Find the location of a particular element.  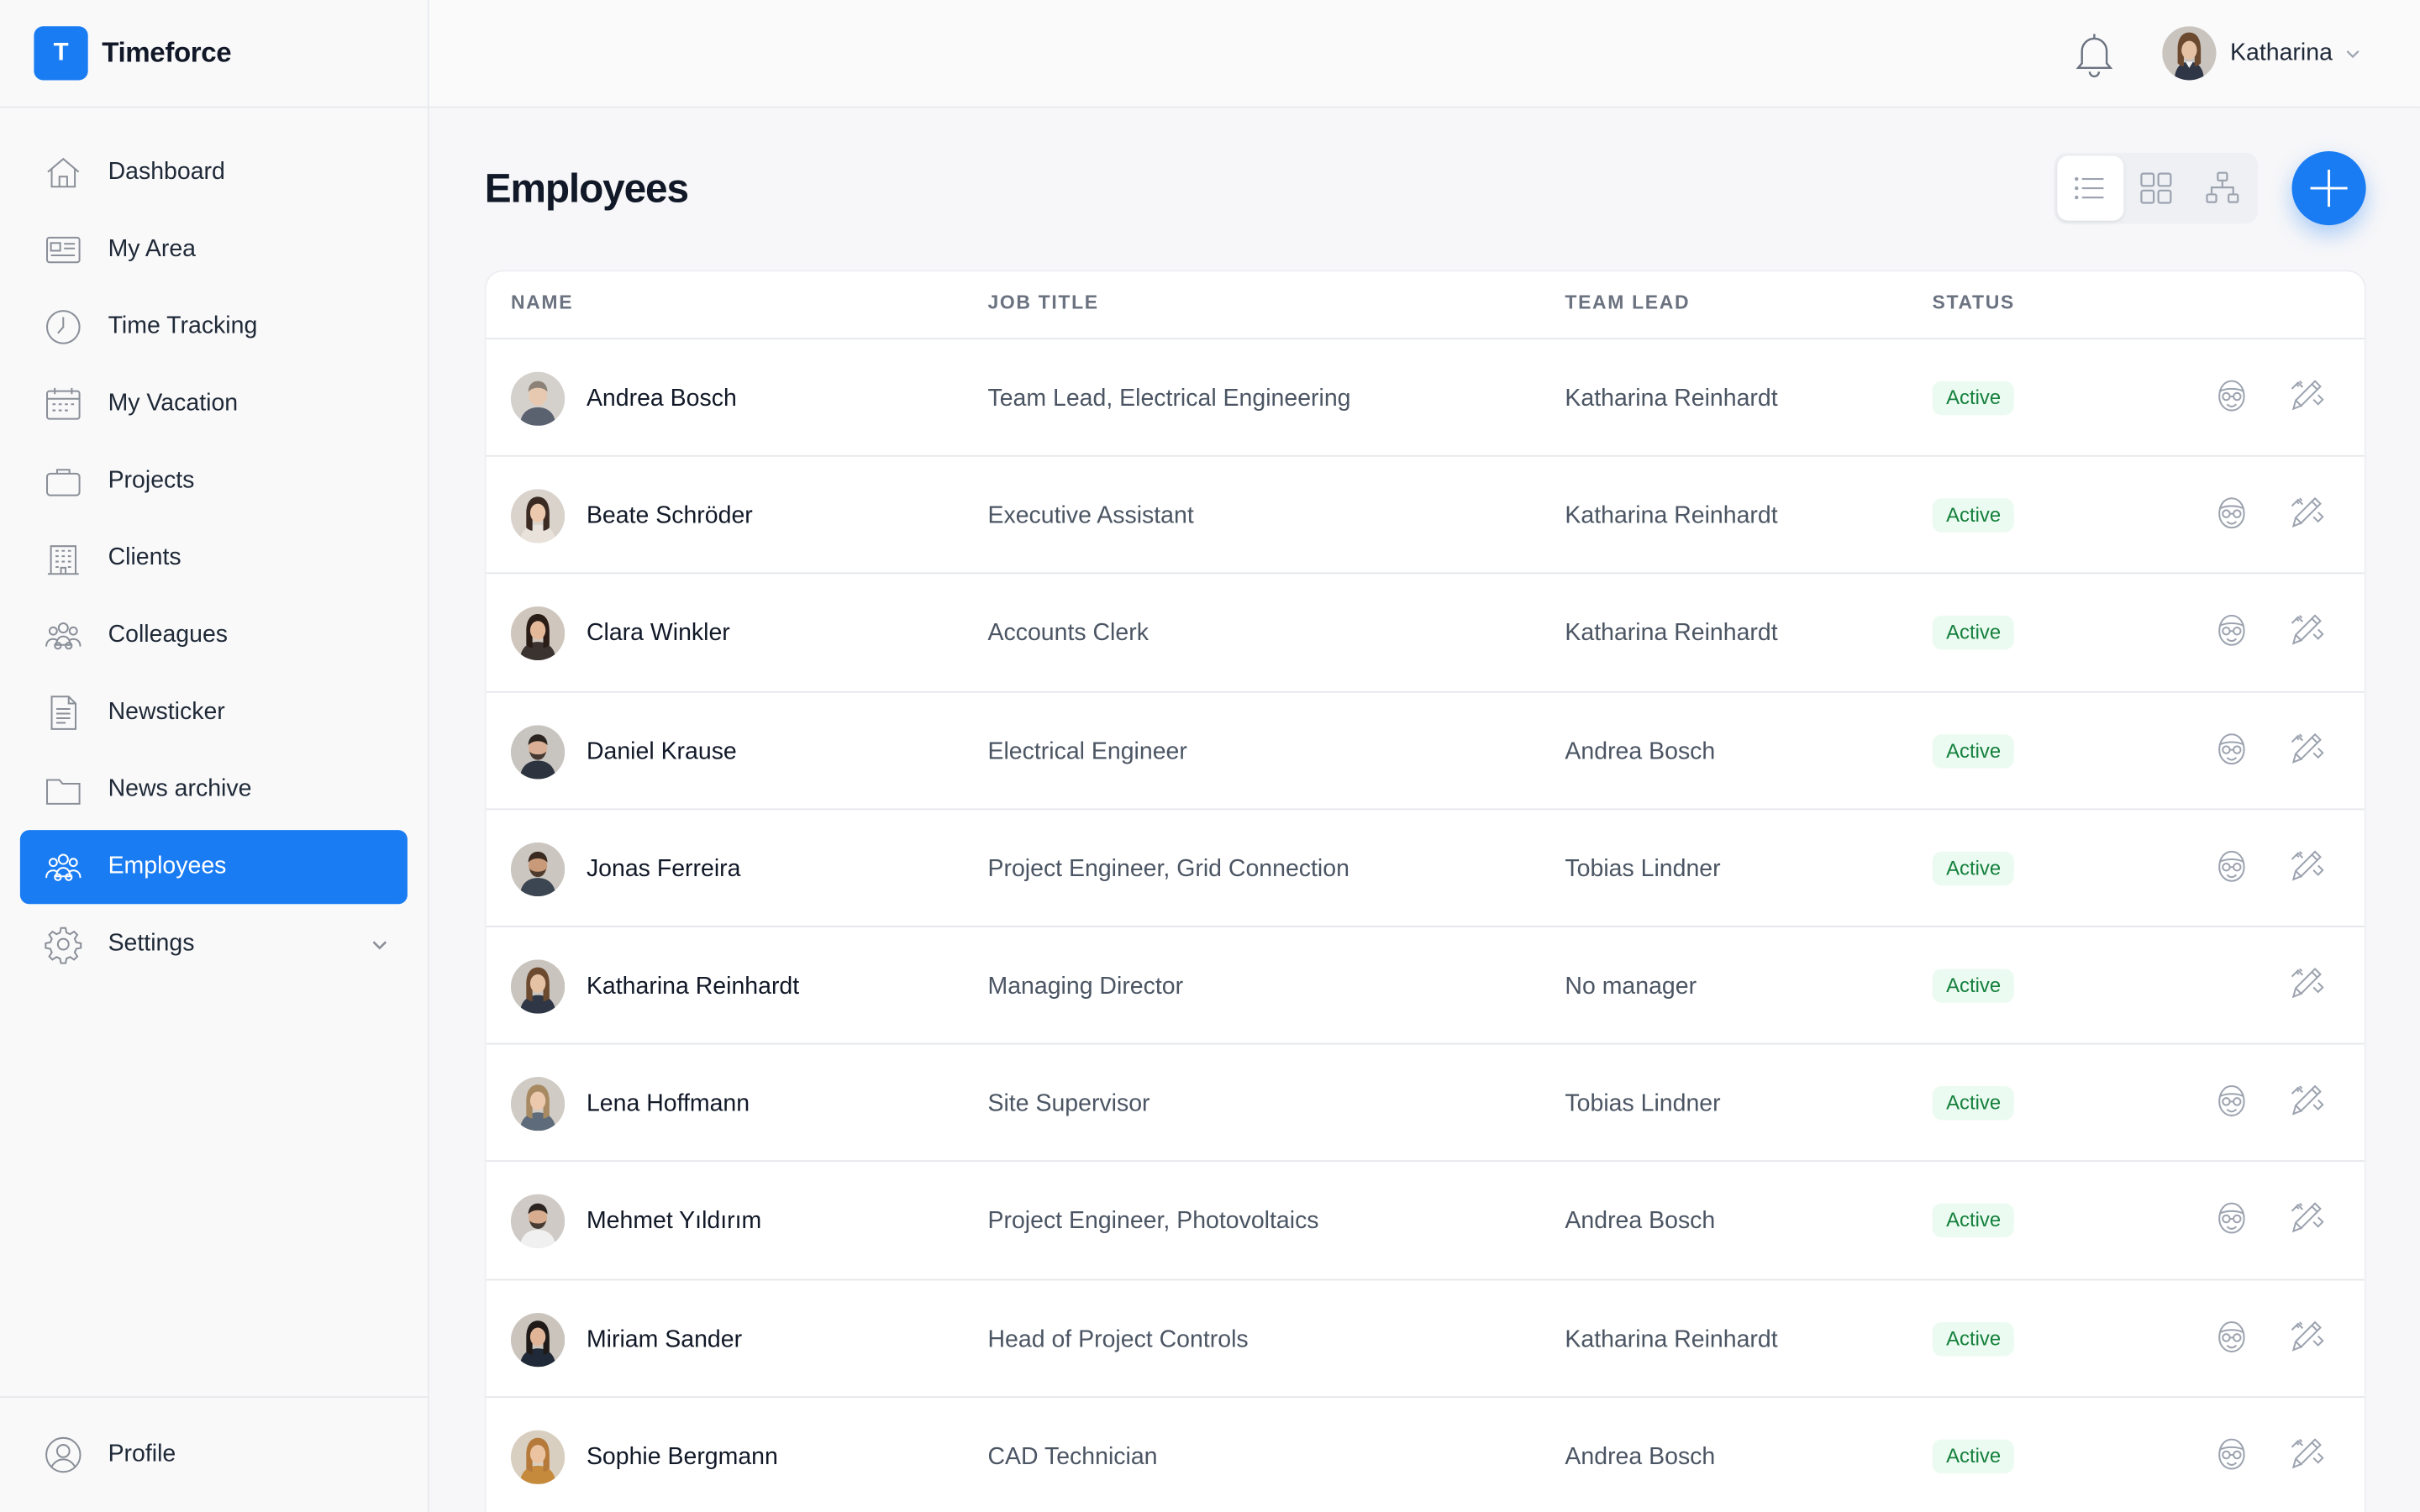

sidebar-item-clients: Clients is located at coordinates (214, 559).